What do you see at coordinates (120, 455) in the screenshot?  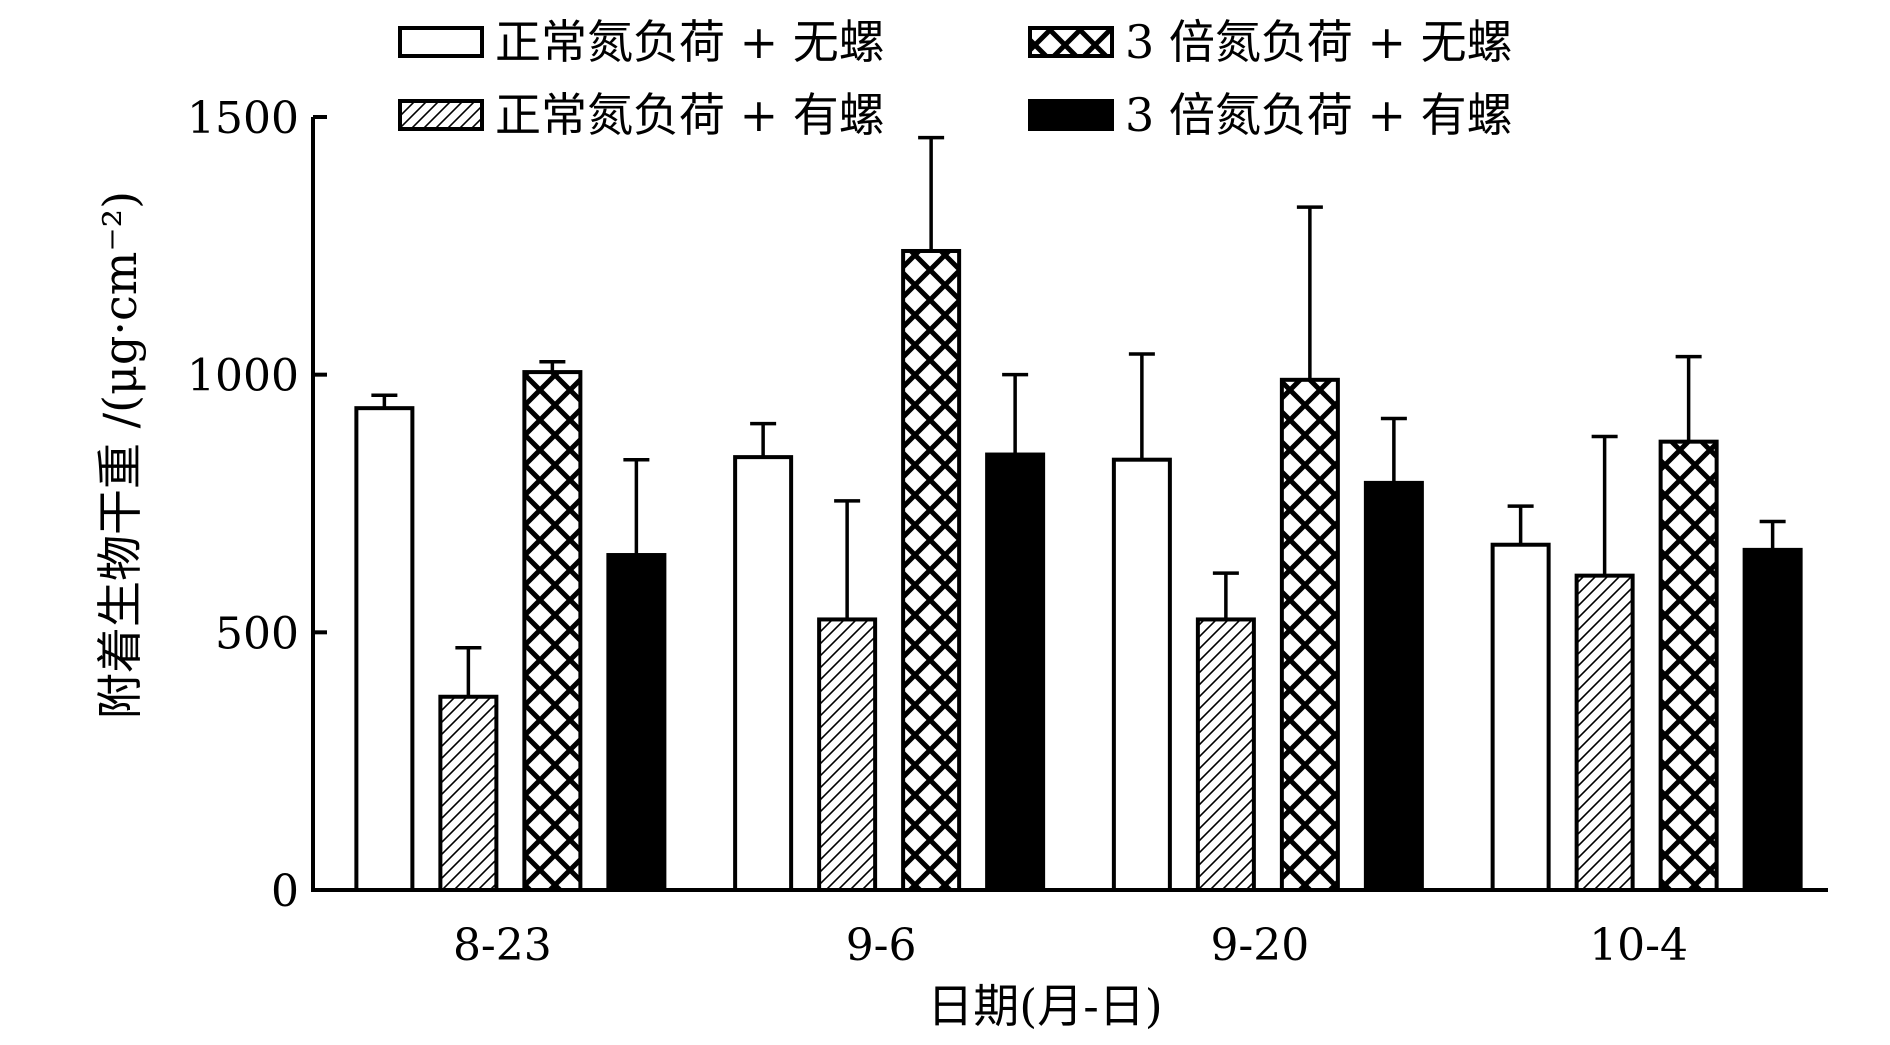 I see `y-axis-title: 附着生物干重 /(μg·cm⁻²)` at bounding box center [120, 455].